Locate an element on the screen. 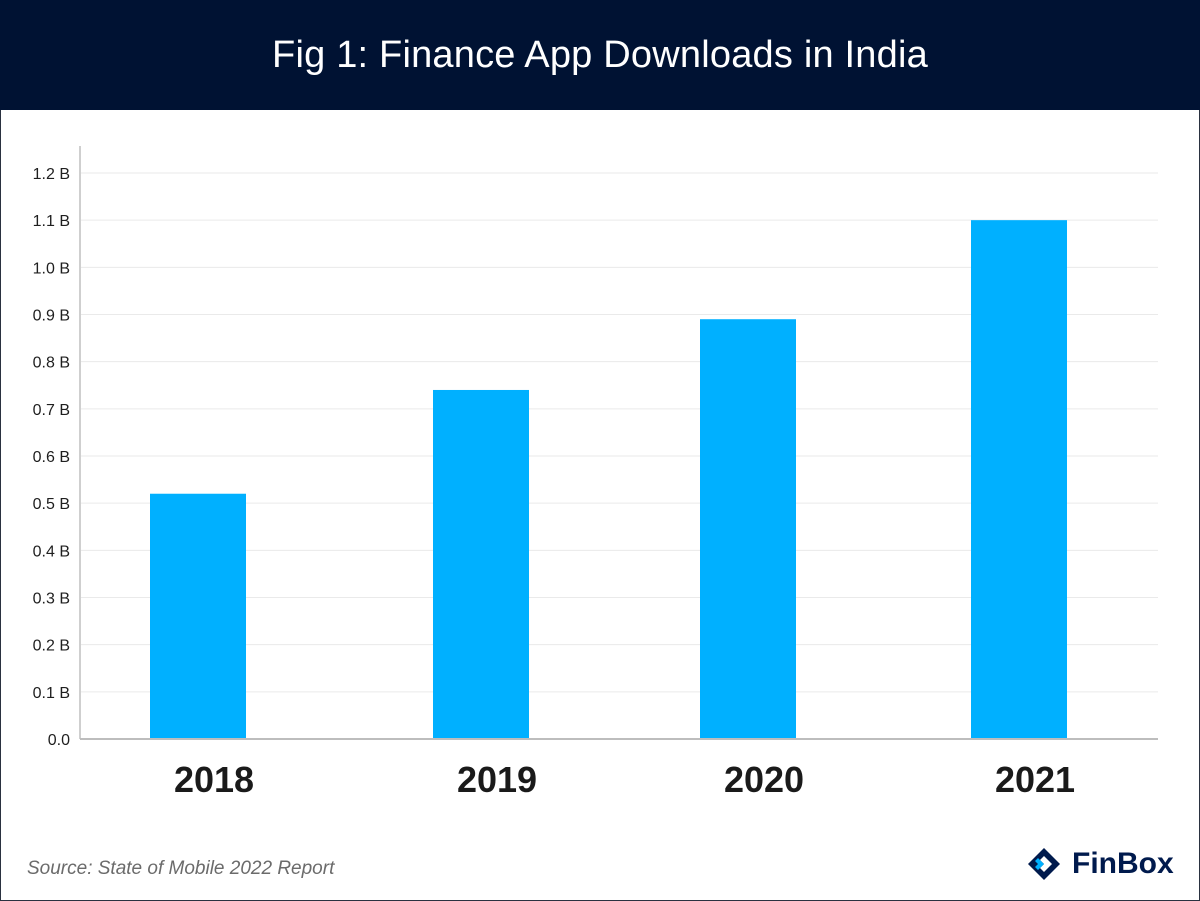 The image size is (1200, 901). chart-title: Fig 1: Finance App Downloads in India is located at coordinates (600, 54).